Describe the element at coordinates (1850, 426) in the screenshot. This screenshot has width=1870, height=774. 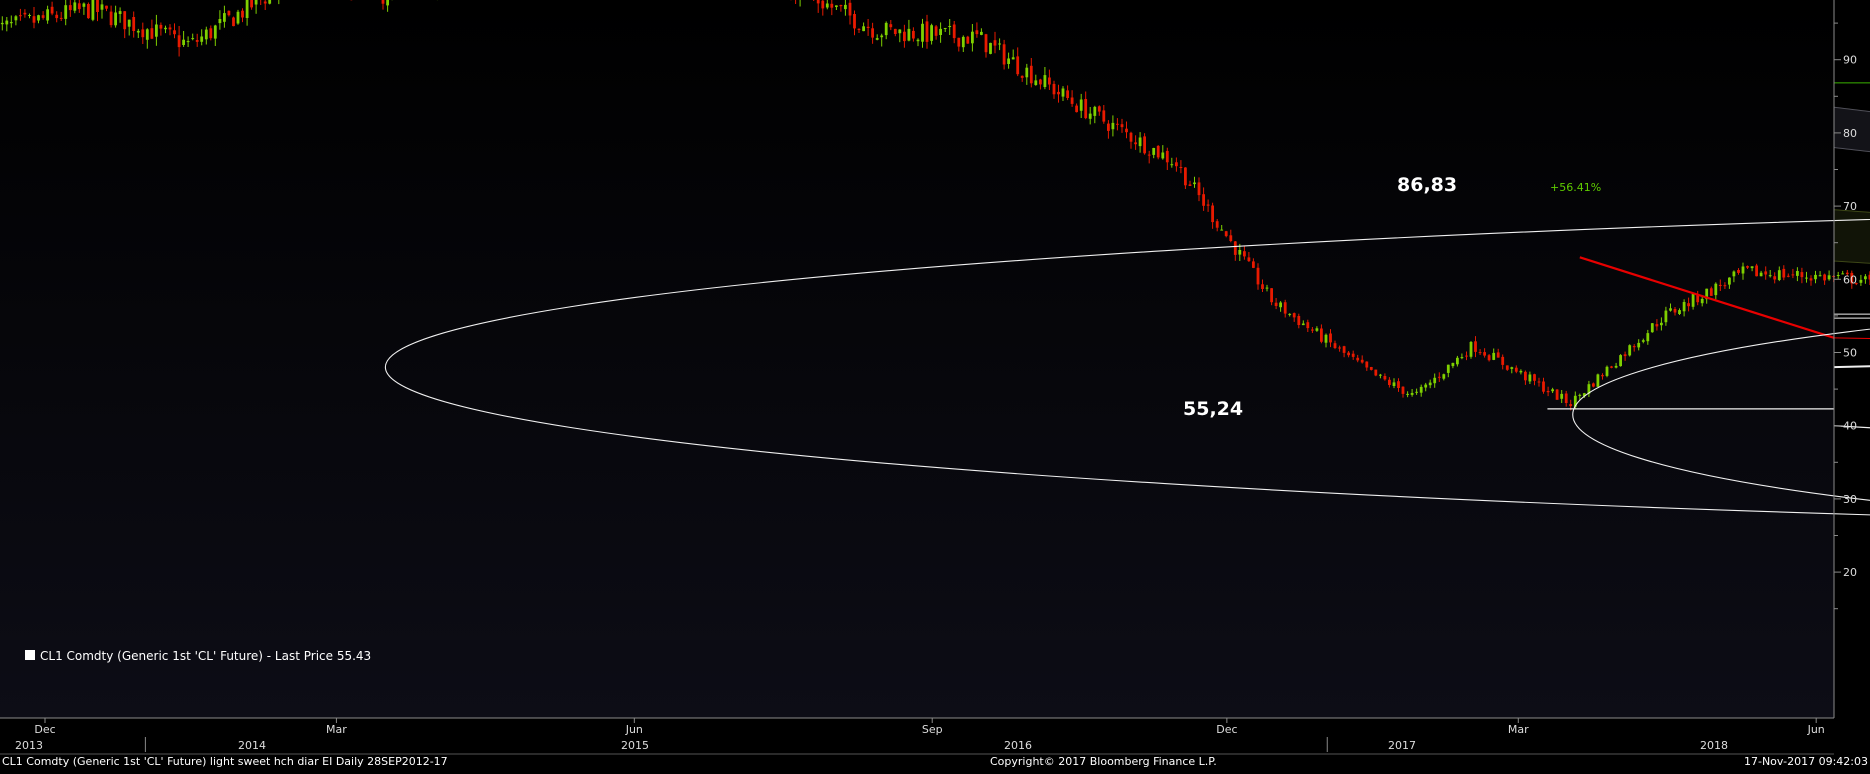
I see `y-tick-label: 40` at that location.